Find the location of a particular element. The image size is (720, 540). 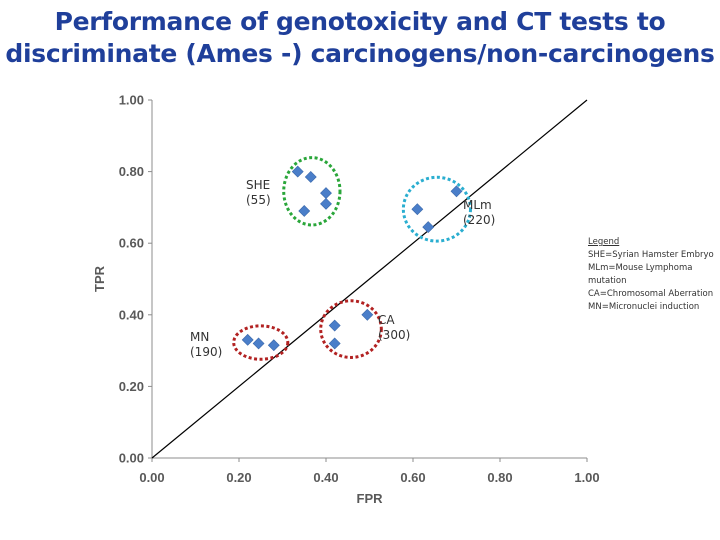

cluster-label-mn-name: MN is located at coordinates (200, 337).